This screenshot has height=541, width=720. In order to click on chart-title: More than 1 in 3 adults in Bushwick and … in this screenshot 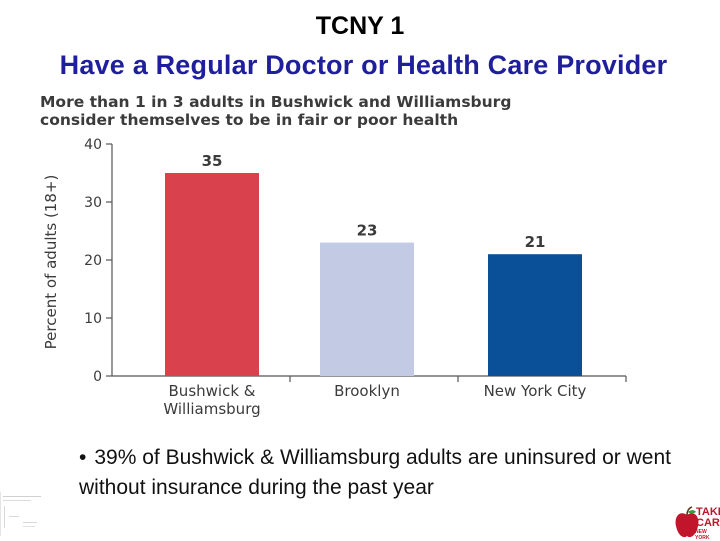, I will do `click(360, 111)`.